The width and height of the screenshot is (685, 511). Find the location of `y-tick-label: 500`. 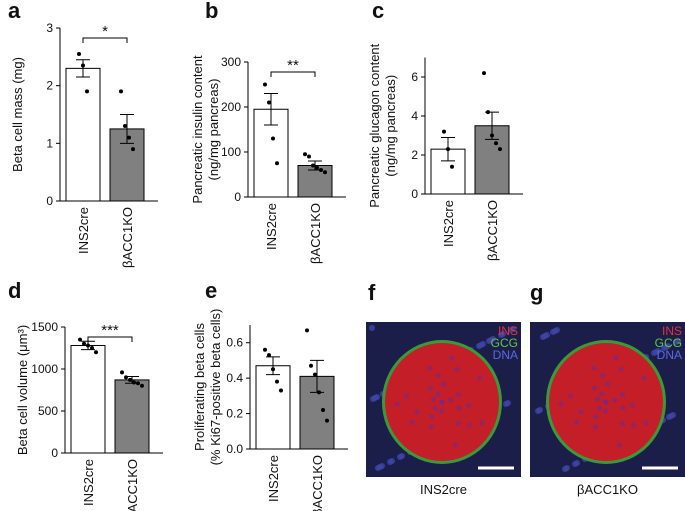

y-tick-label: 500 is located at coordinates (48, 411).